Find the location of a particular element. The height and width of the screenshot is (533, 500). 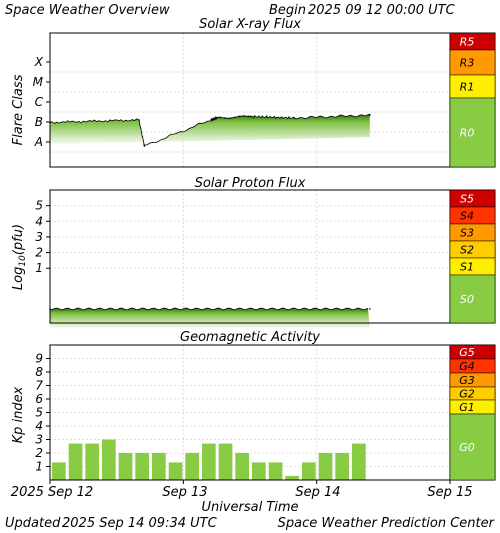

geomag-title: Geomagnetic Activity is located at coordinates (250, 337).